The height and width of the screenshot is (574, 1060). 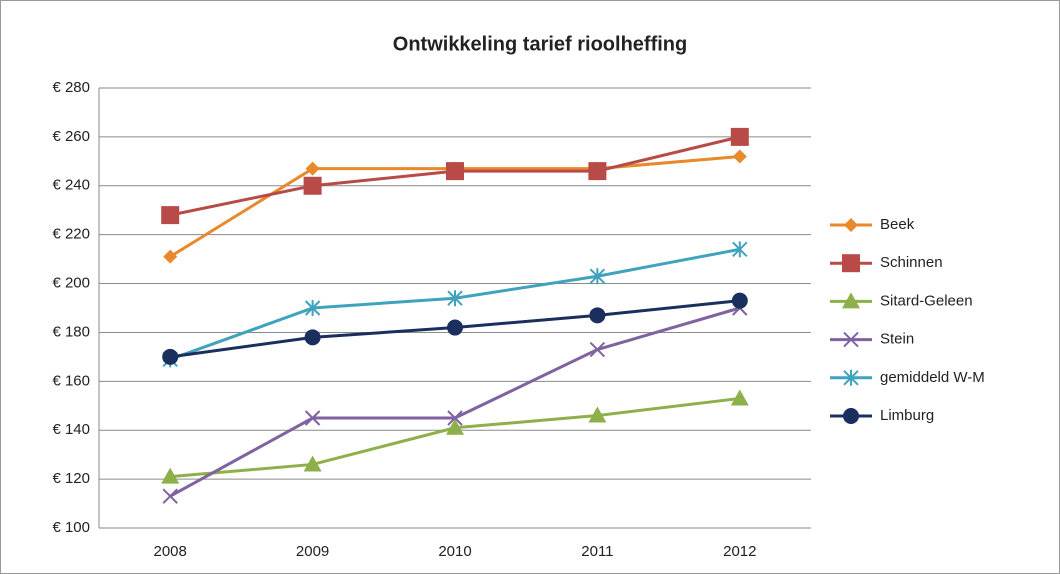 What do you see at coordinates (897, 339) in the screenshot?
I see `legend-label: Stein` at bounding box center [897, 339].